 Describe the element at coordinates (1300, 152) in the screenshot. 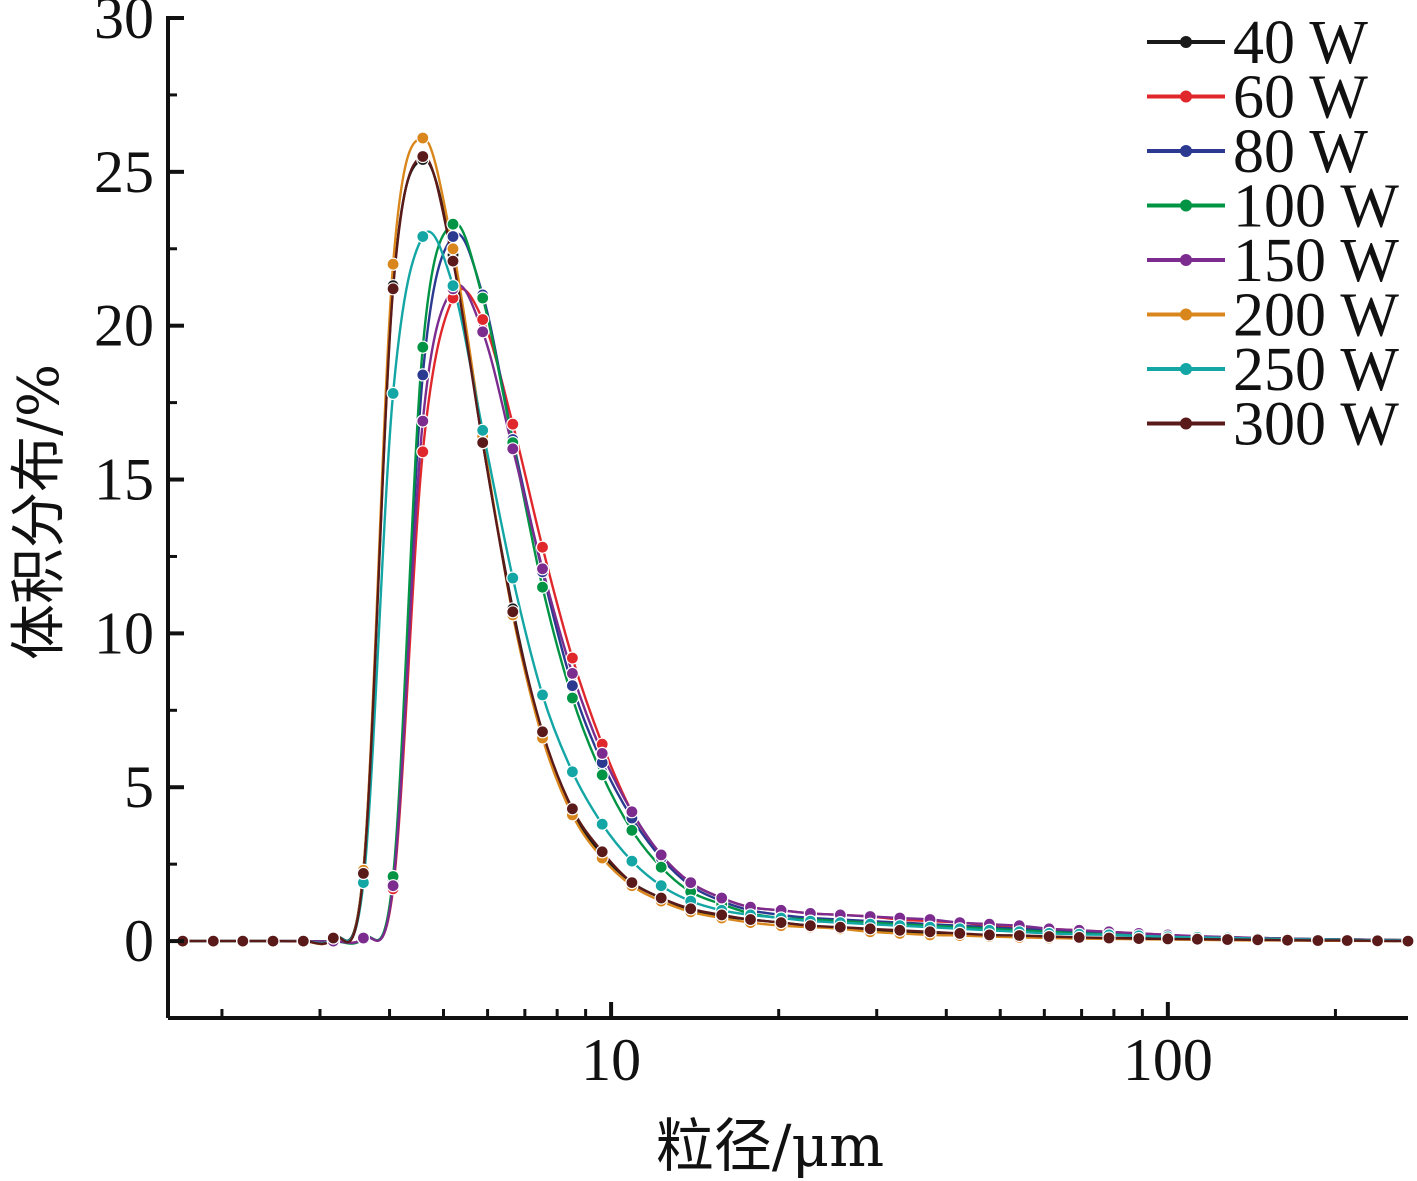

I see `legend-label-80w: 80 W` at that location.